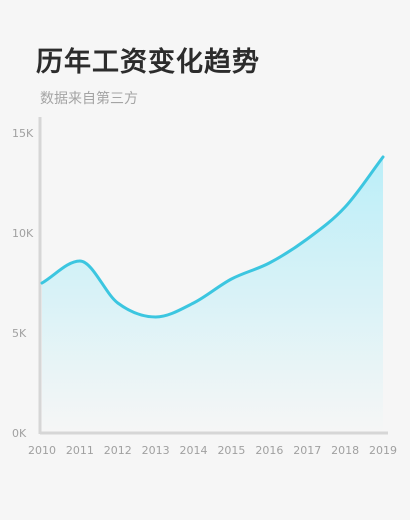 This screenshot has width=410, height=520. Describe the element at coordinates (156, 450) in the screenshot. I see `x-tick-label: 2013` at that location.